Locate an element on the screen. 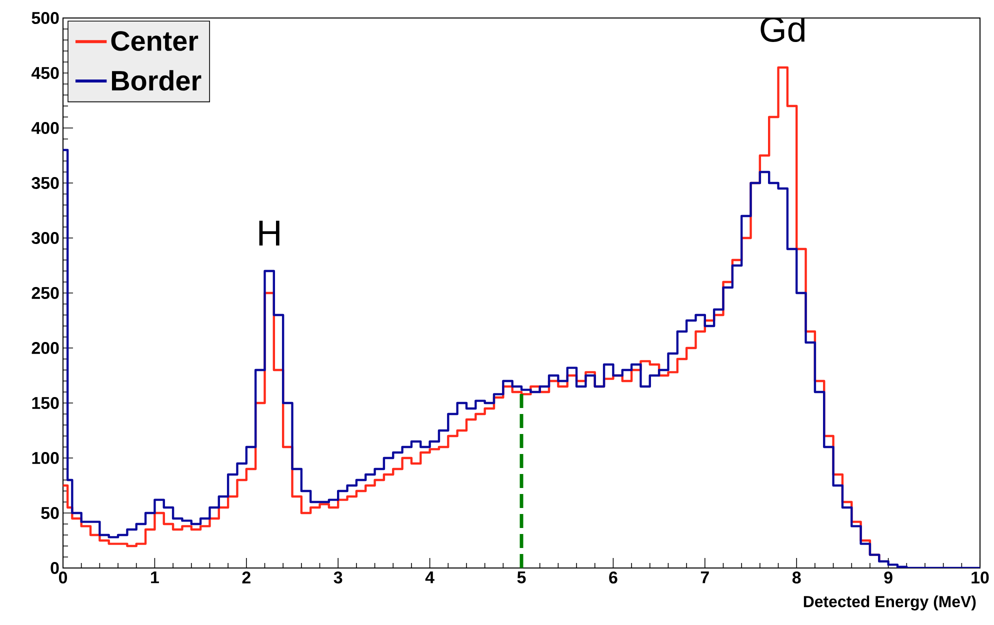 This screenshot has height=625, width=994. y-tick-label: 500 is located at coordinates (45, 18).